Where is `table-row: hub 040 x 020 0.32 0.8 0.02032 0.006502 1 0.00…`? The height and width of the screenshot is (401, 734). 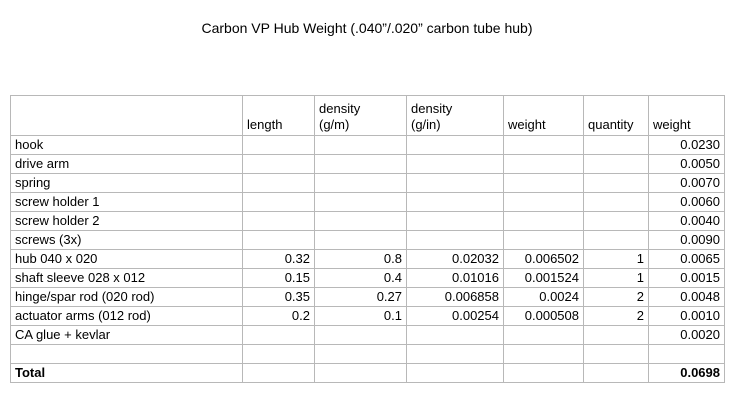
table-row: hub 040 x 020 0.32 0.8 0.02032 0.006502 1 0.00… is located at coordinates (367, 259).